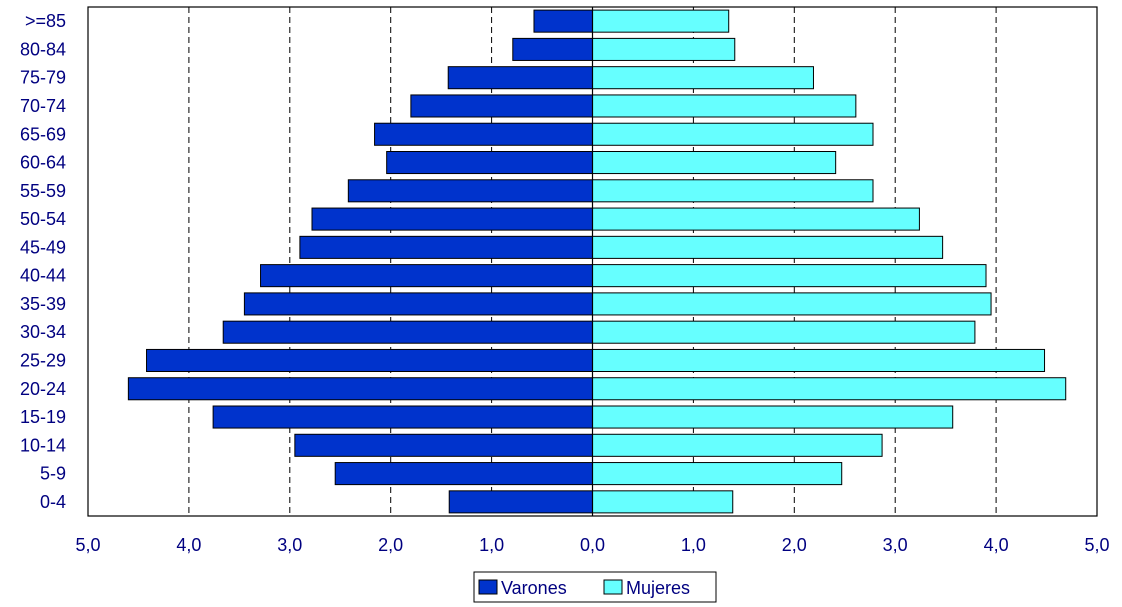  What do you see at coordinates (43, 360) in the screenshot?
I see `y-tick-label: 25-29` at bounding box center [43, 360].